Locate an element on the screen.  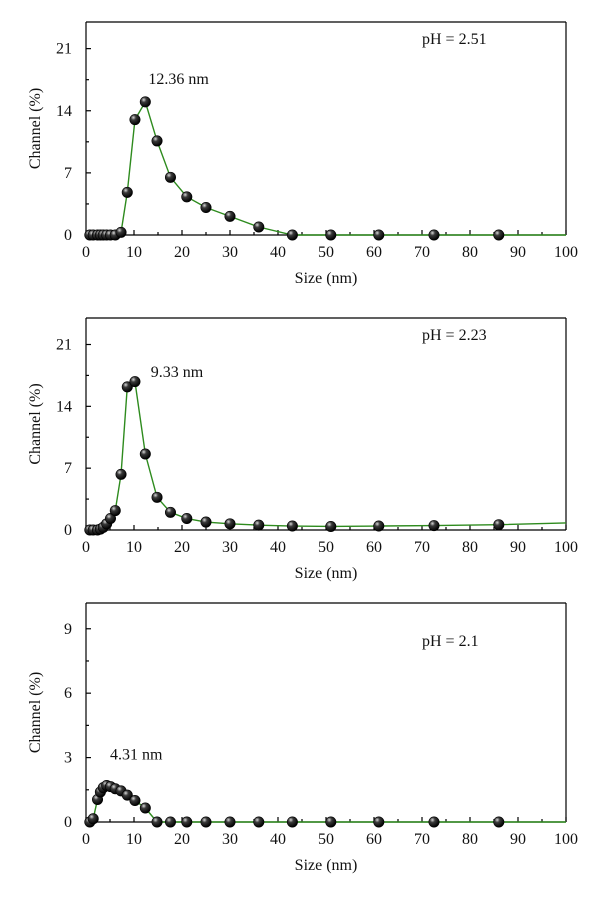
peak-annotation: 9.33 nm is located at coordinates (177, 372).